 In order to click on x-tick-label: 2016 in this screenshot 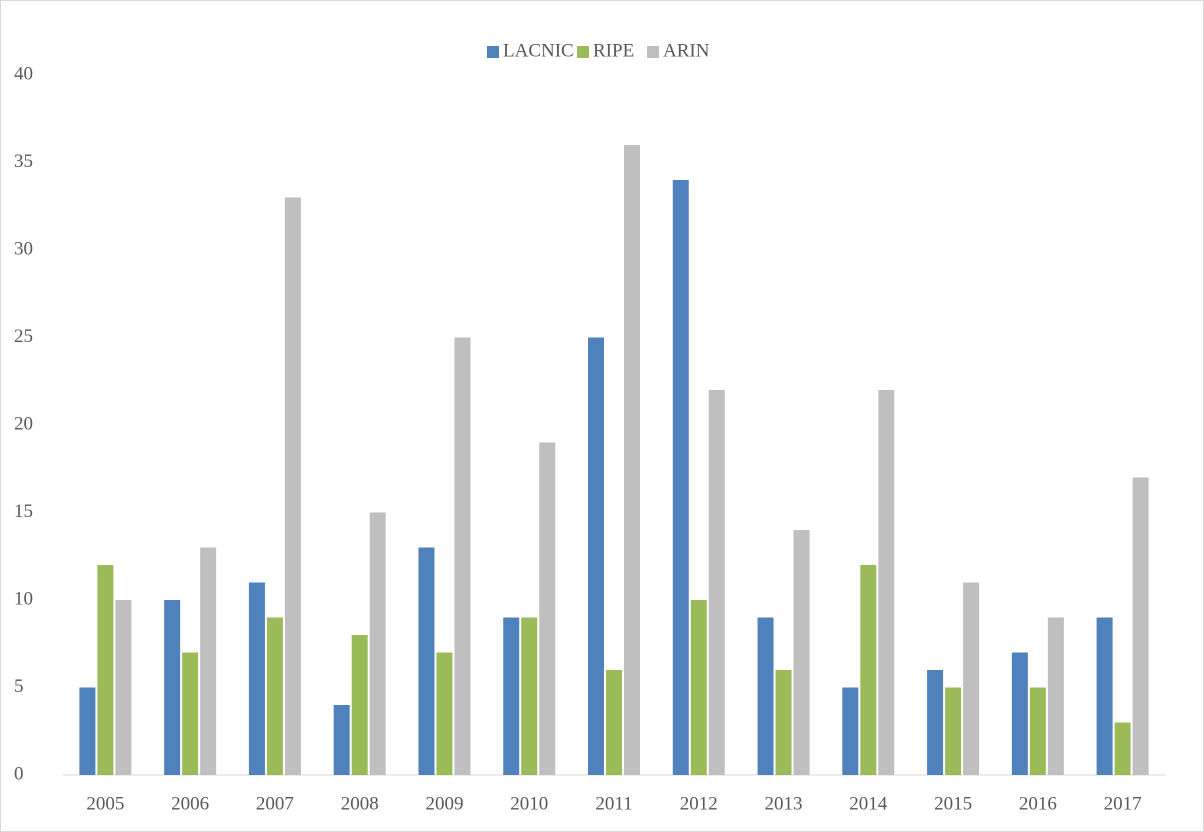, I will do `click(1038, 803)`.